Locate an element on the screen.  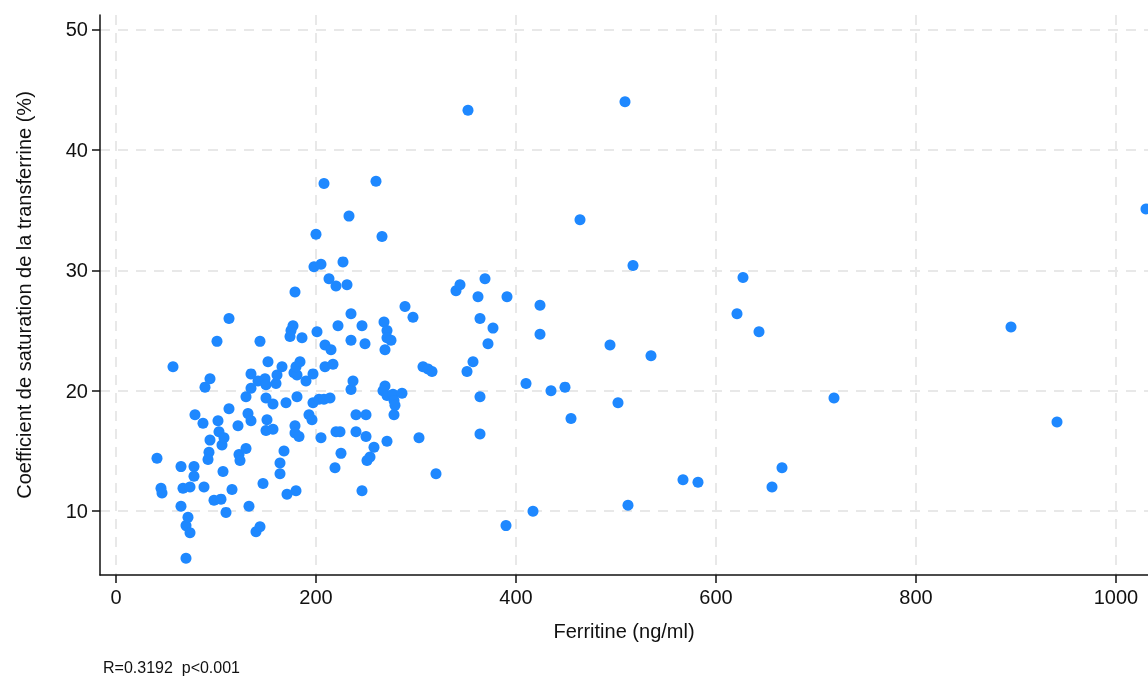
y-axis-title: Coefficient de saturation de la transferrine (%) is located at coordinates (24, 295).